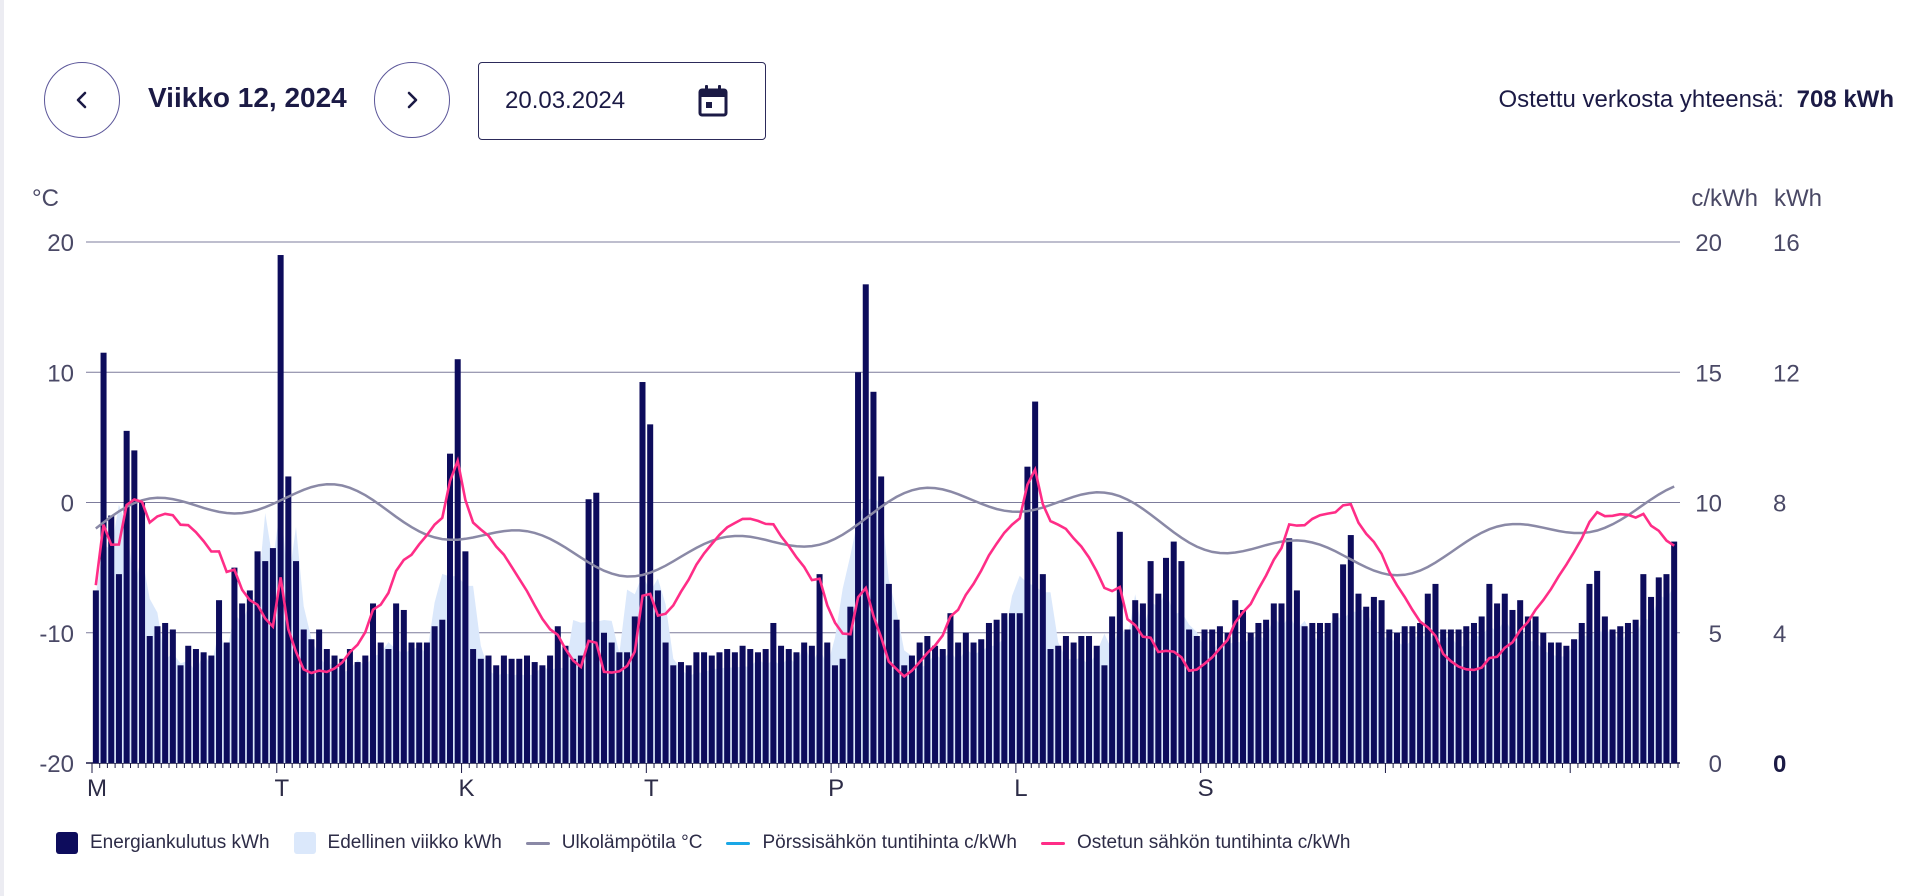 Image resolution: width=1920 pixels, height=896 pixels. What do you see at coordinates (1798, 198) in the screenshot?
I see `energy-axis-unit: kWh` at bounding box center [1798, 198].